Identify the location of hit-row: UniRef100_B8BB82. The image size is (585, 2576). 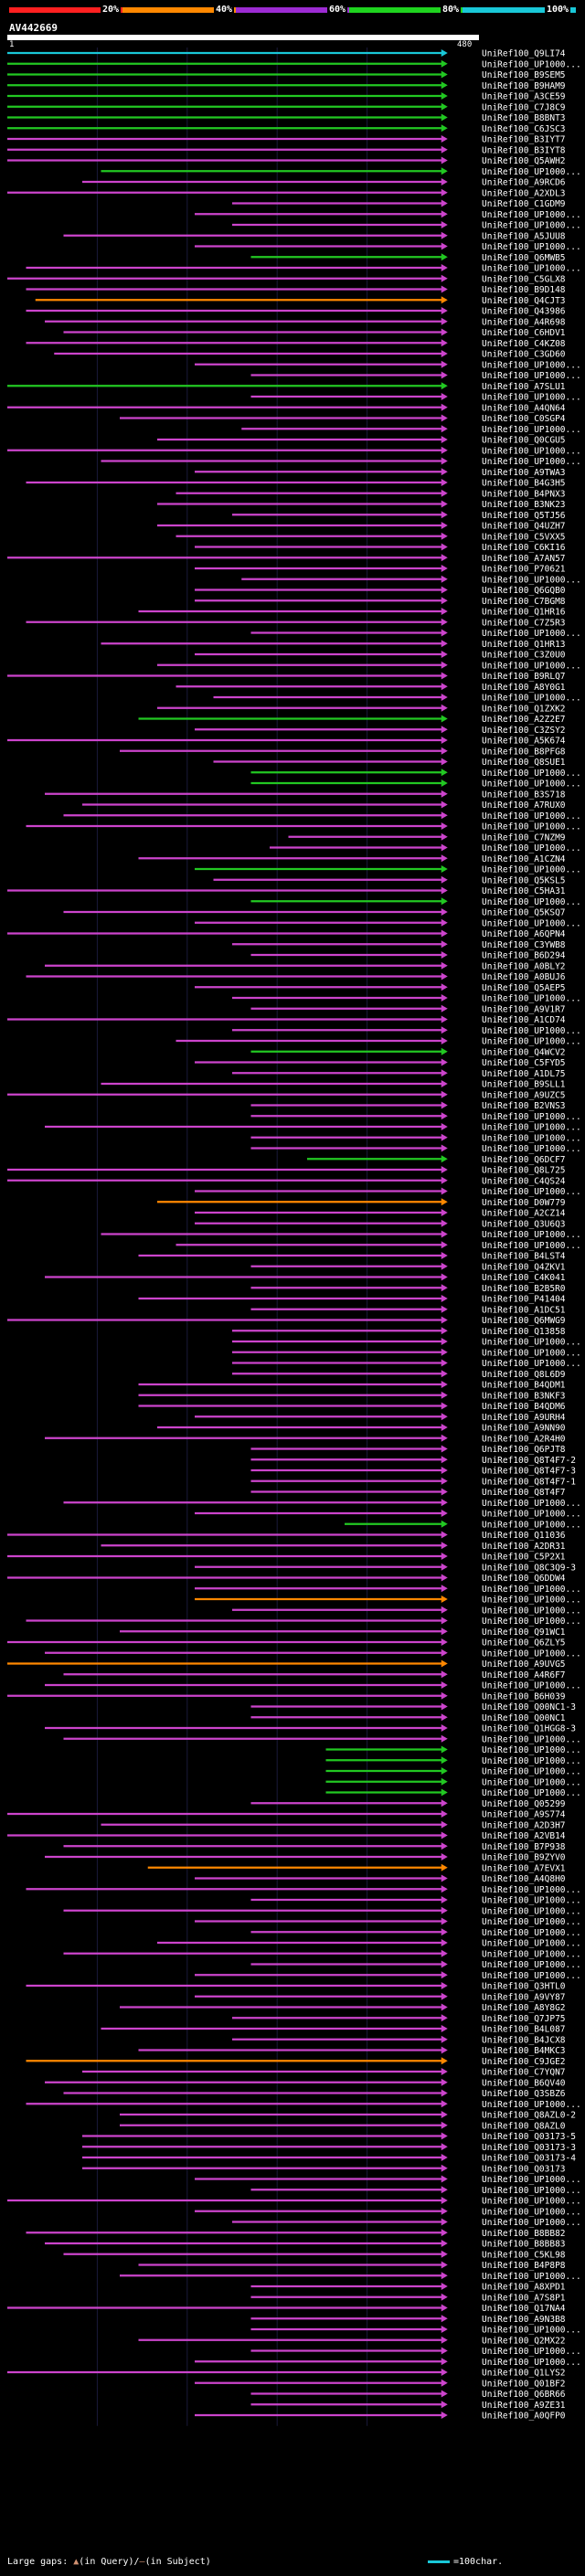
(296, 2234).